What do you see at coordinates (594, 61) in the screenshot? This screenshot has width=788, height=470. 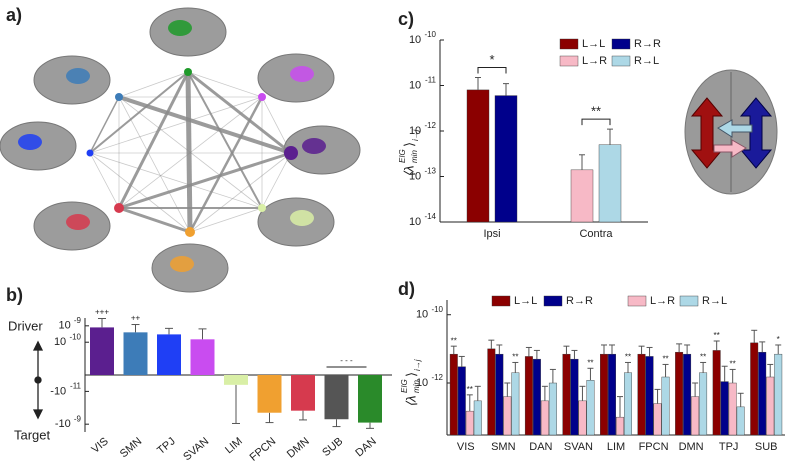 I see `legend-label: L→R` at bounding box center [594, 61].